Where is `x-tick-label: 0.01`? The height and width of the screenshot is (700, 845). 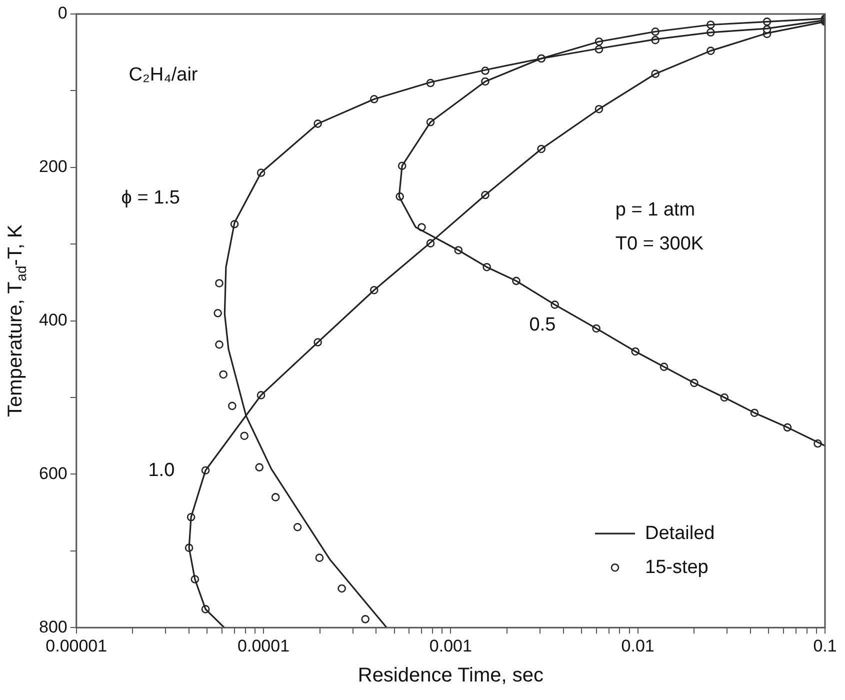 x-tick-label: 0.01 is located at coordinates (637, 646).